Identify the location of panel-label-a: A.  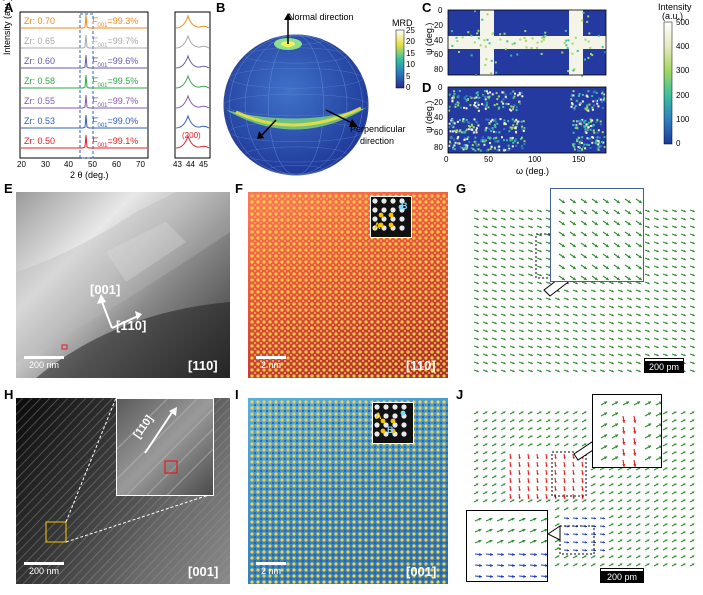
(9, 7).